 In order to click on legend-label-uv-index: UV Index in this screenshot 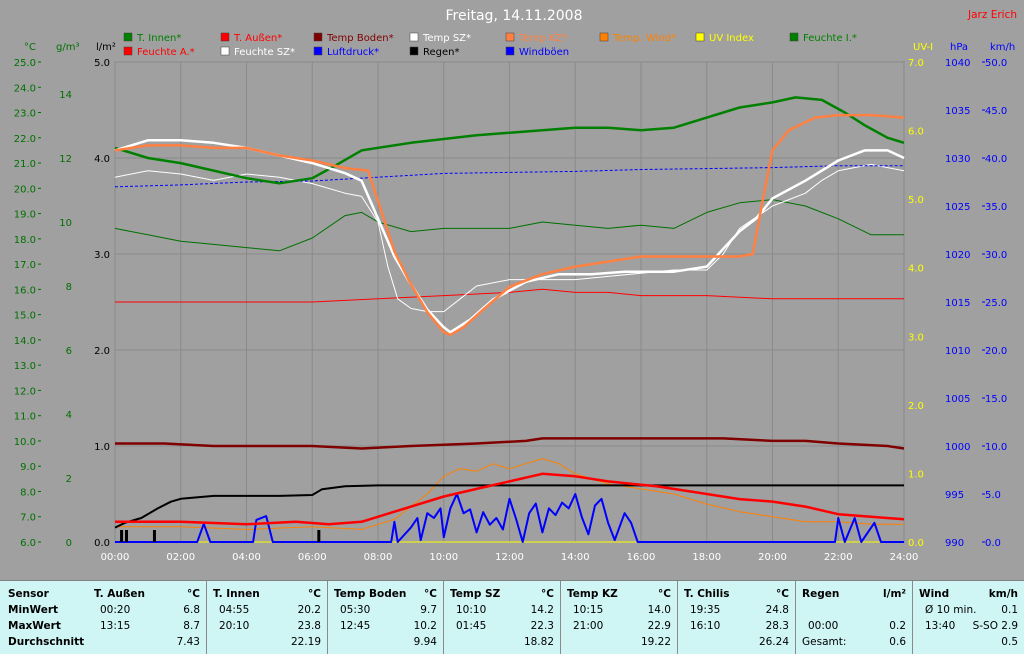, I will do `click(731, 38)`.